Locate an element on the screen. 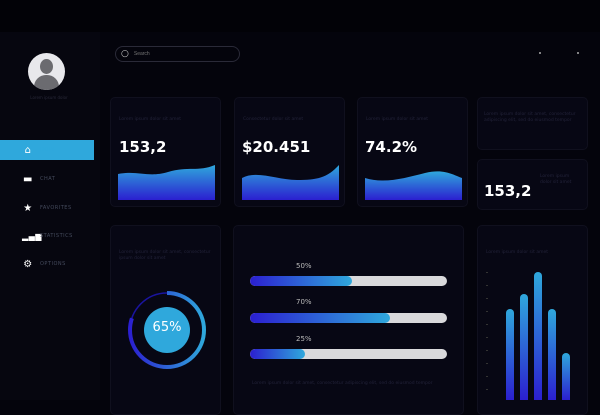 This screenshot has height=415, width=600. user-info: Lorem ipsum dolor is located at coordinates (49, 97).